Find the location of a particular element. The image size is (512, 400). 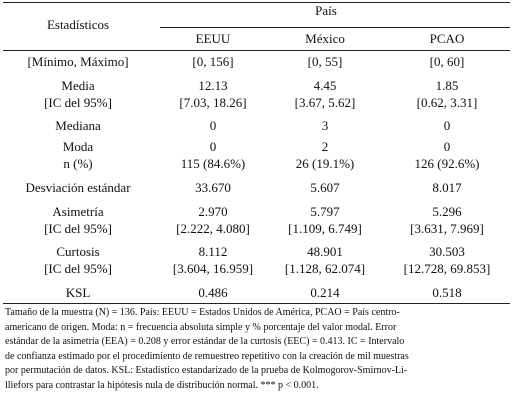

bottom-rule is located at coordinates (256, 303).